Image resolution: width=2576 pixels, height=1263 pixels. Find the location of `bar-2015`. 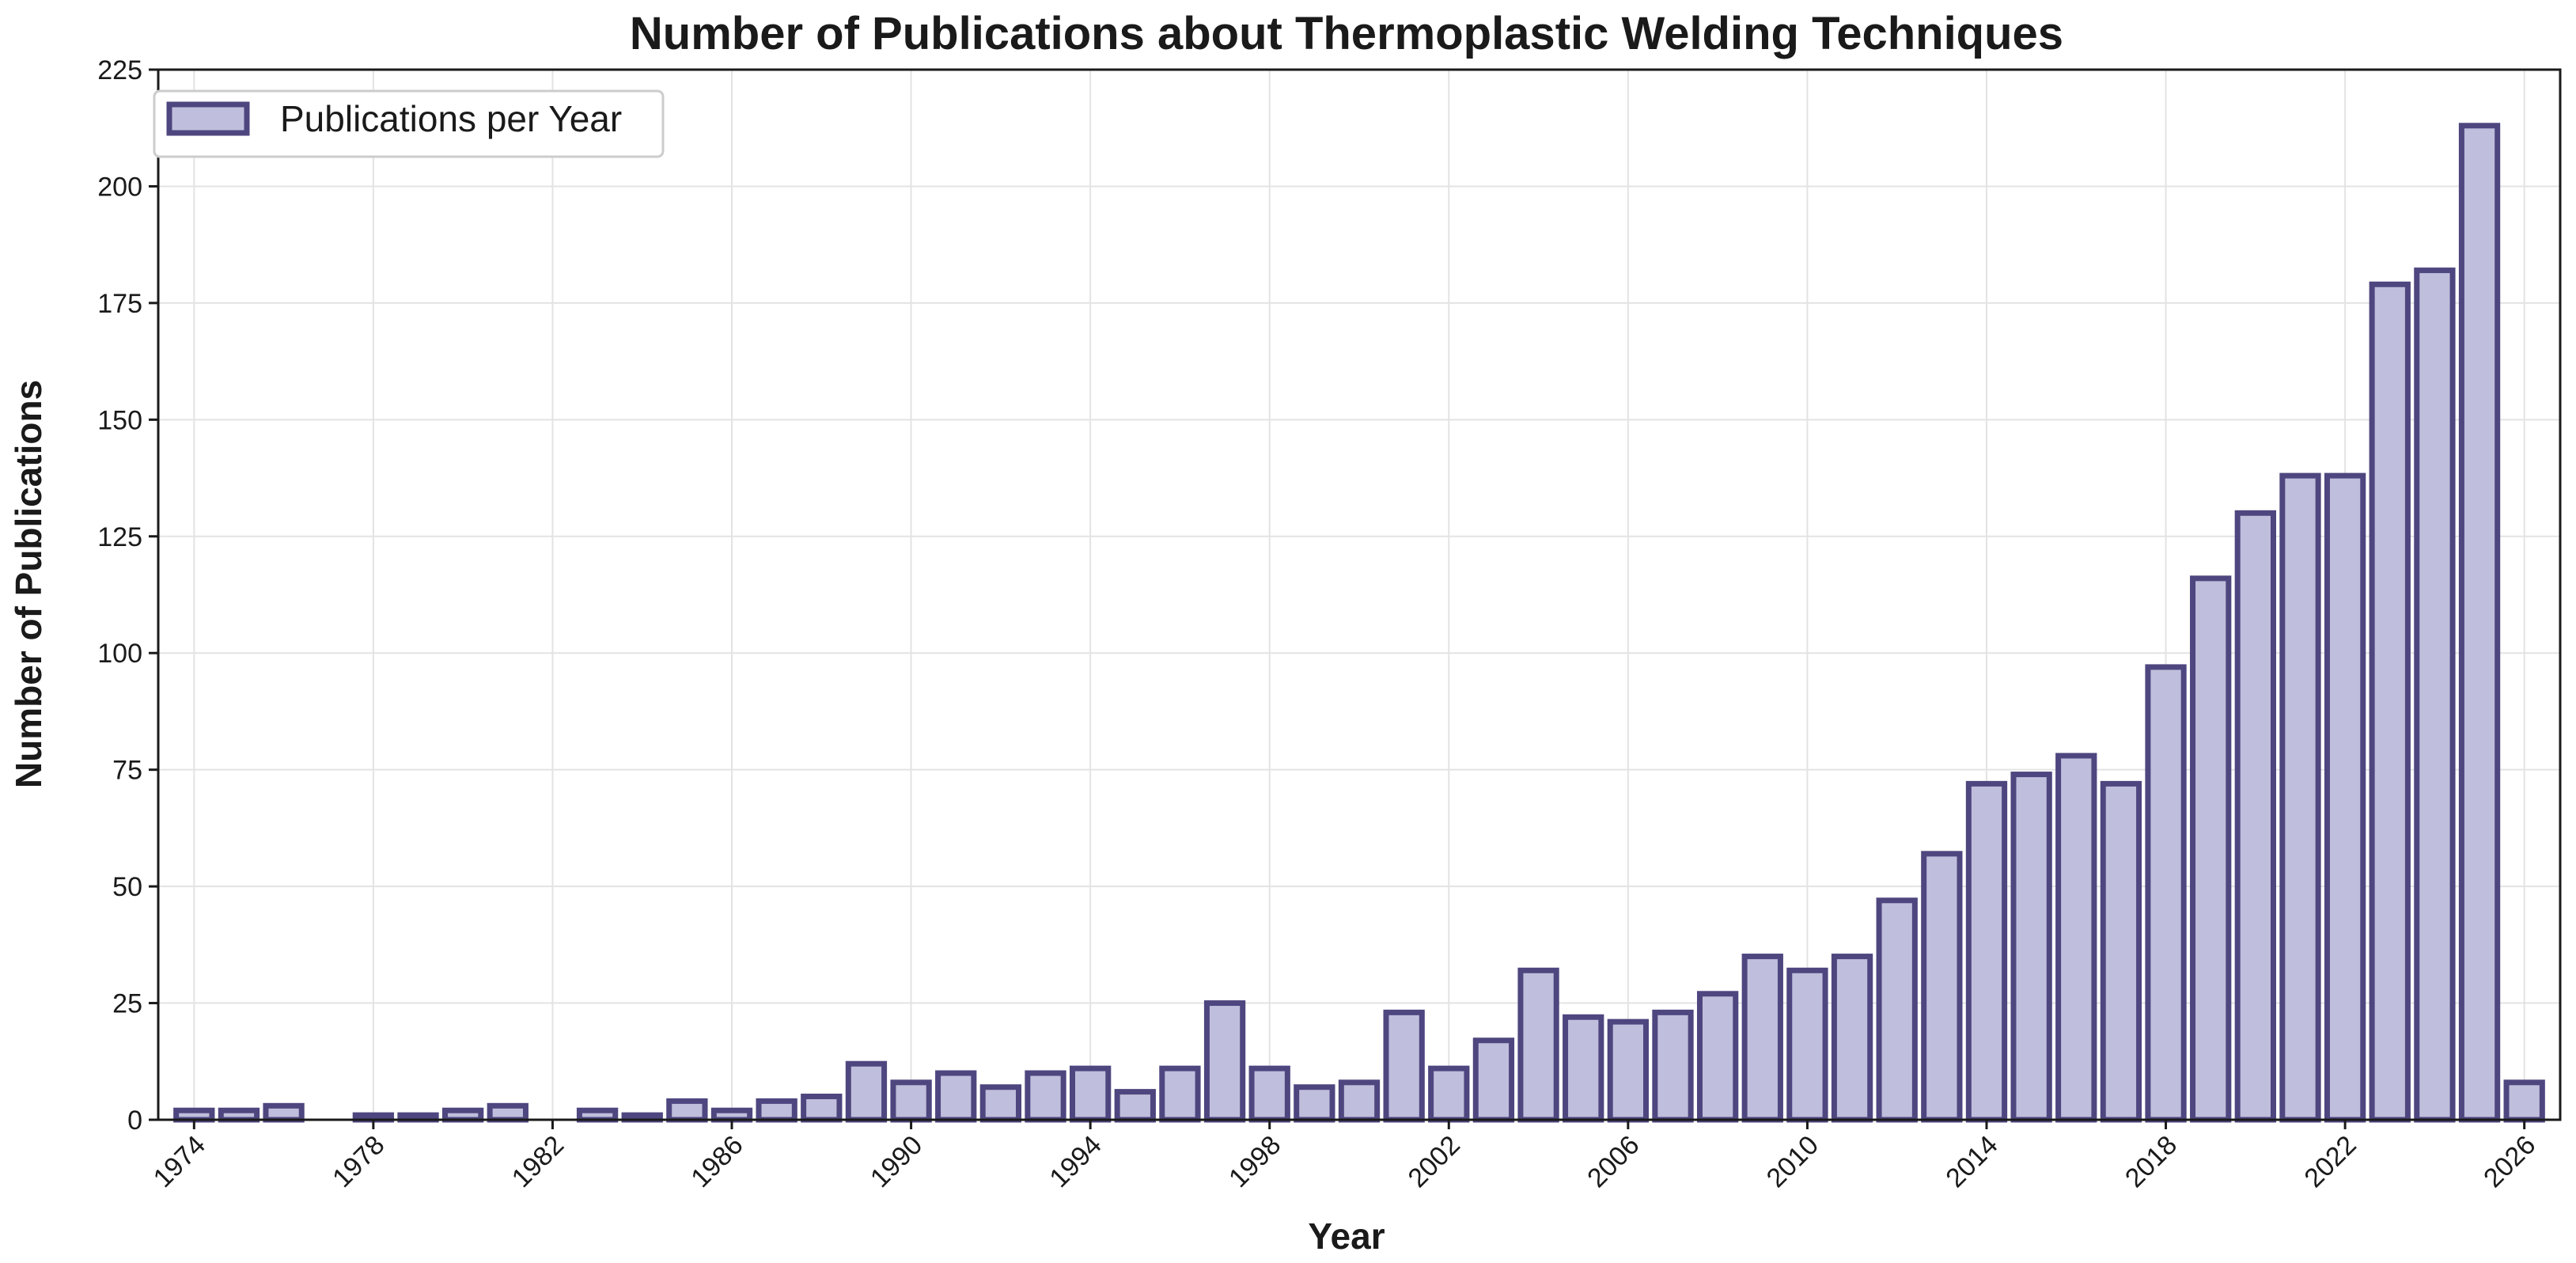

bar-2015 is located at coordinates (2031, 947).